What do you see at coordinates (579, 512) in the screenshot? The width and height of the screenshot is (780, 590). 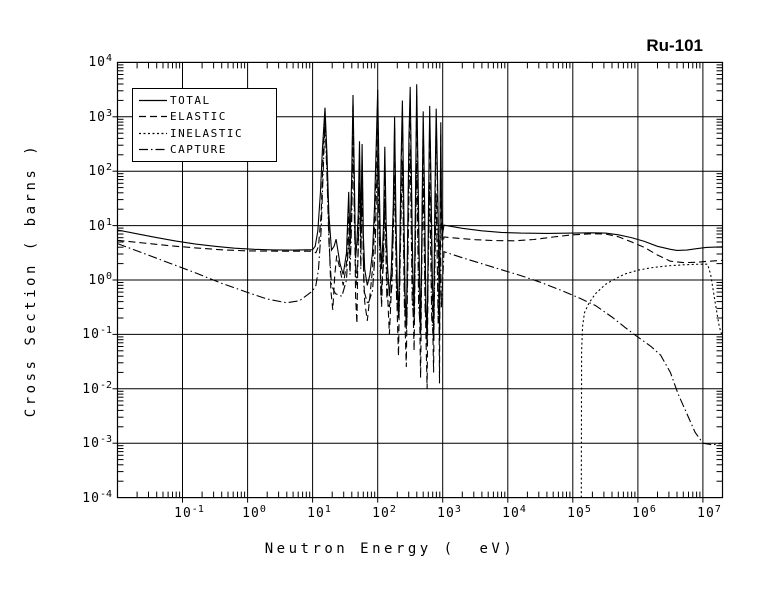 I see `x-tick-label-1e5: 105` at bounding box center [579, 512].